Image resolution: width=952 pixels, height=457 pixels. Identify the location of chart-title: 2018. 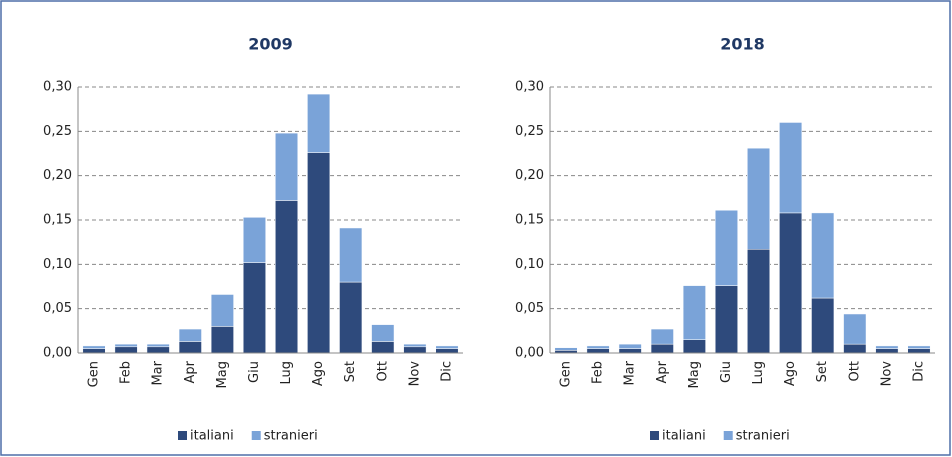
(742, 44).